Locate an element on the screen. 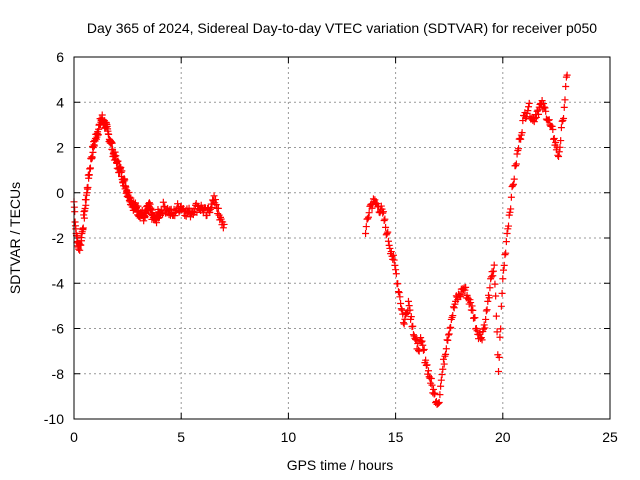 The image size is (640, 480). x-tick-label: 0 is located at coordinates (74, 437).